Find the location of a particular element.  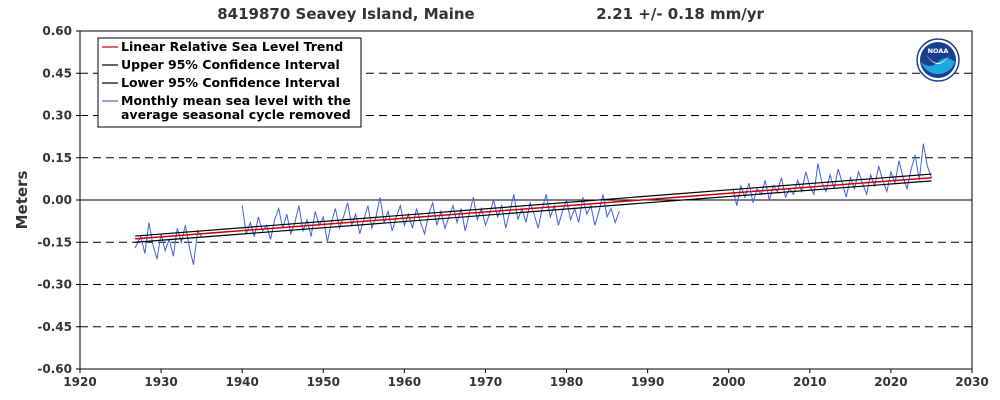

y-axis-ticks: -0.60 -0.45 -0.30 -0.15 0.00 0.15 0.30 0.45 0.60 is located at coordinates (58, 200).